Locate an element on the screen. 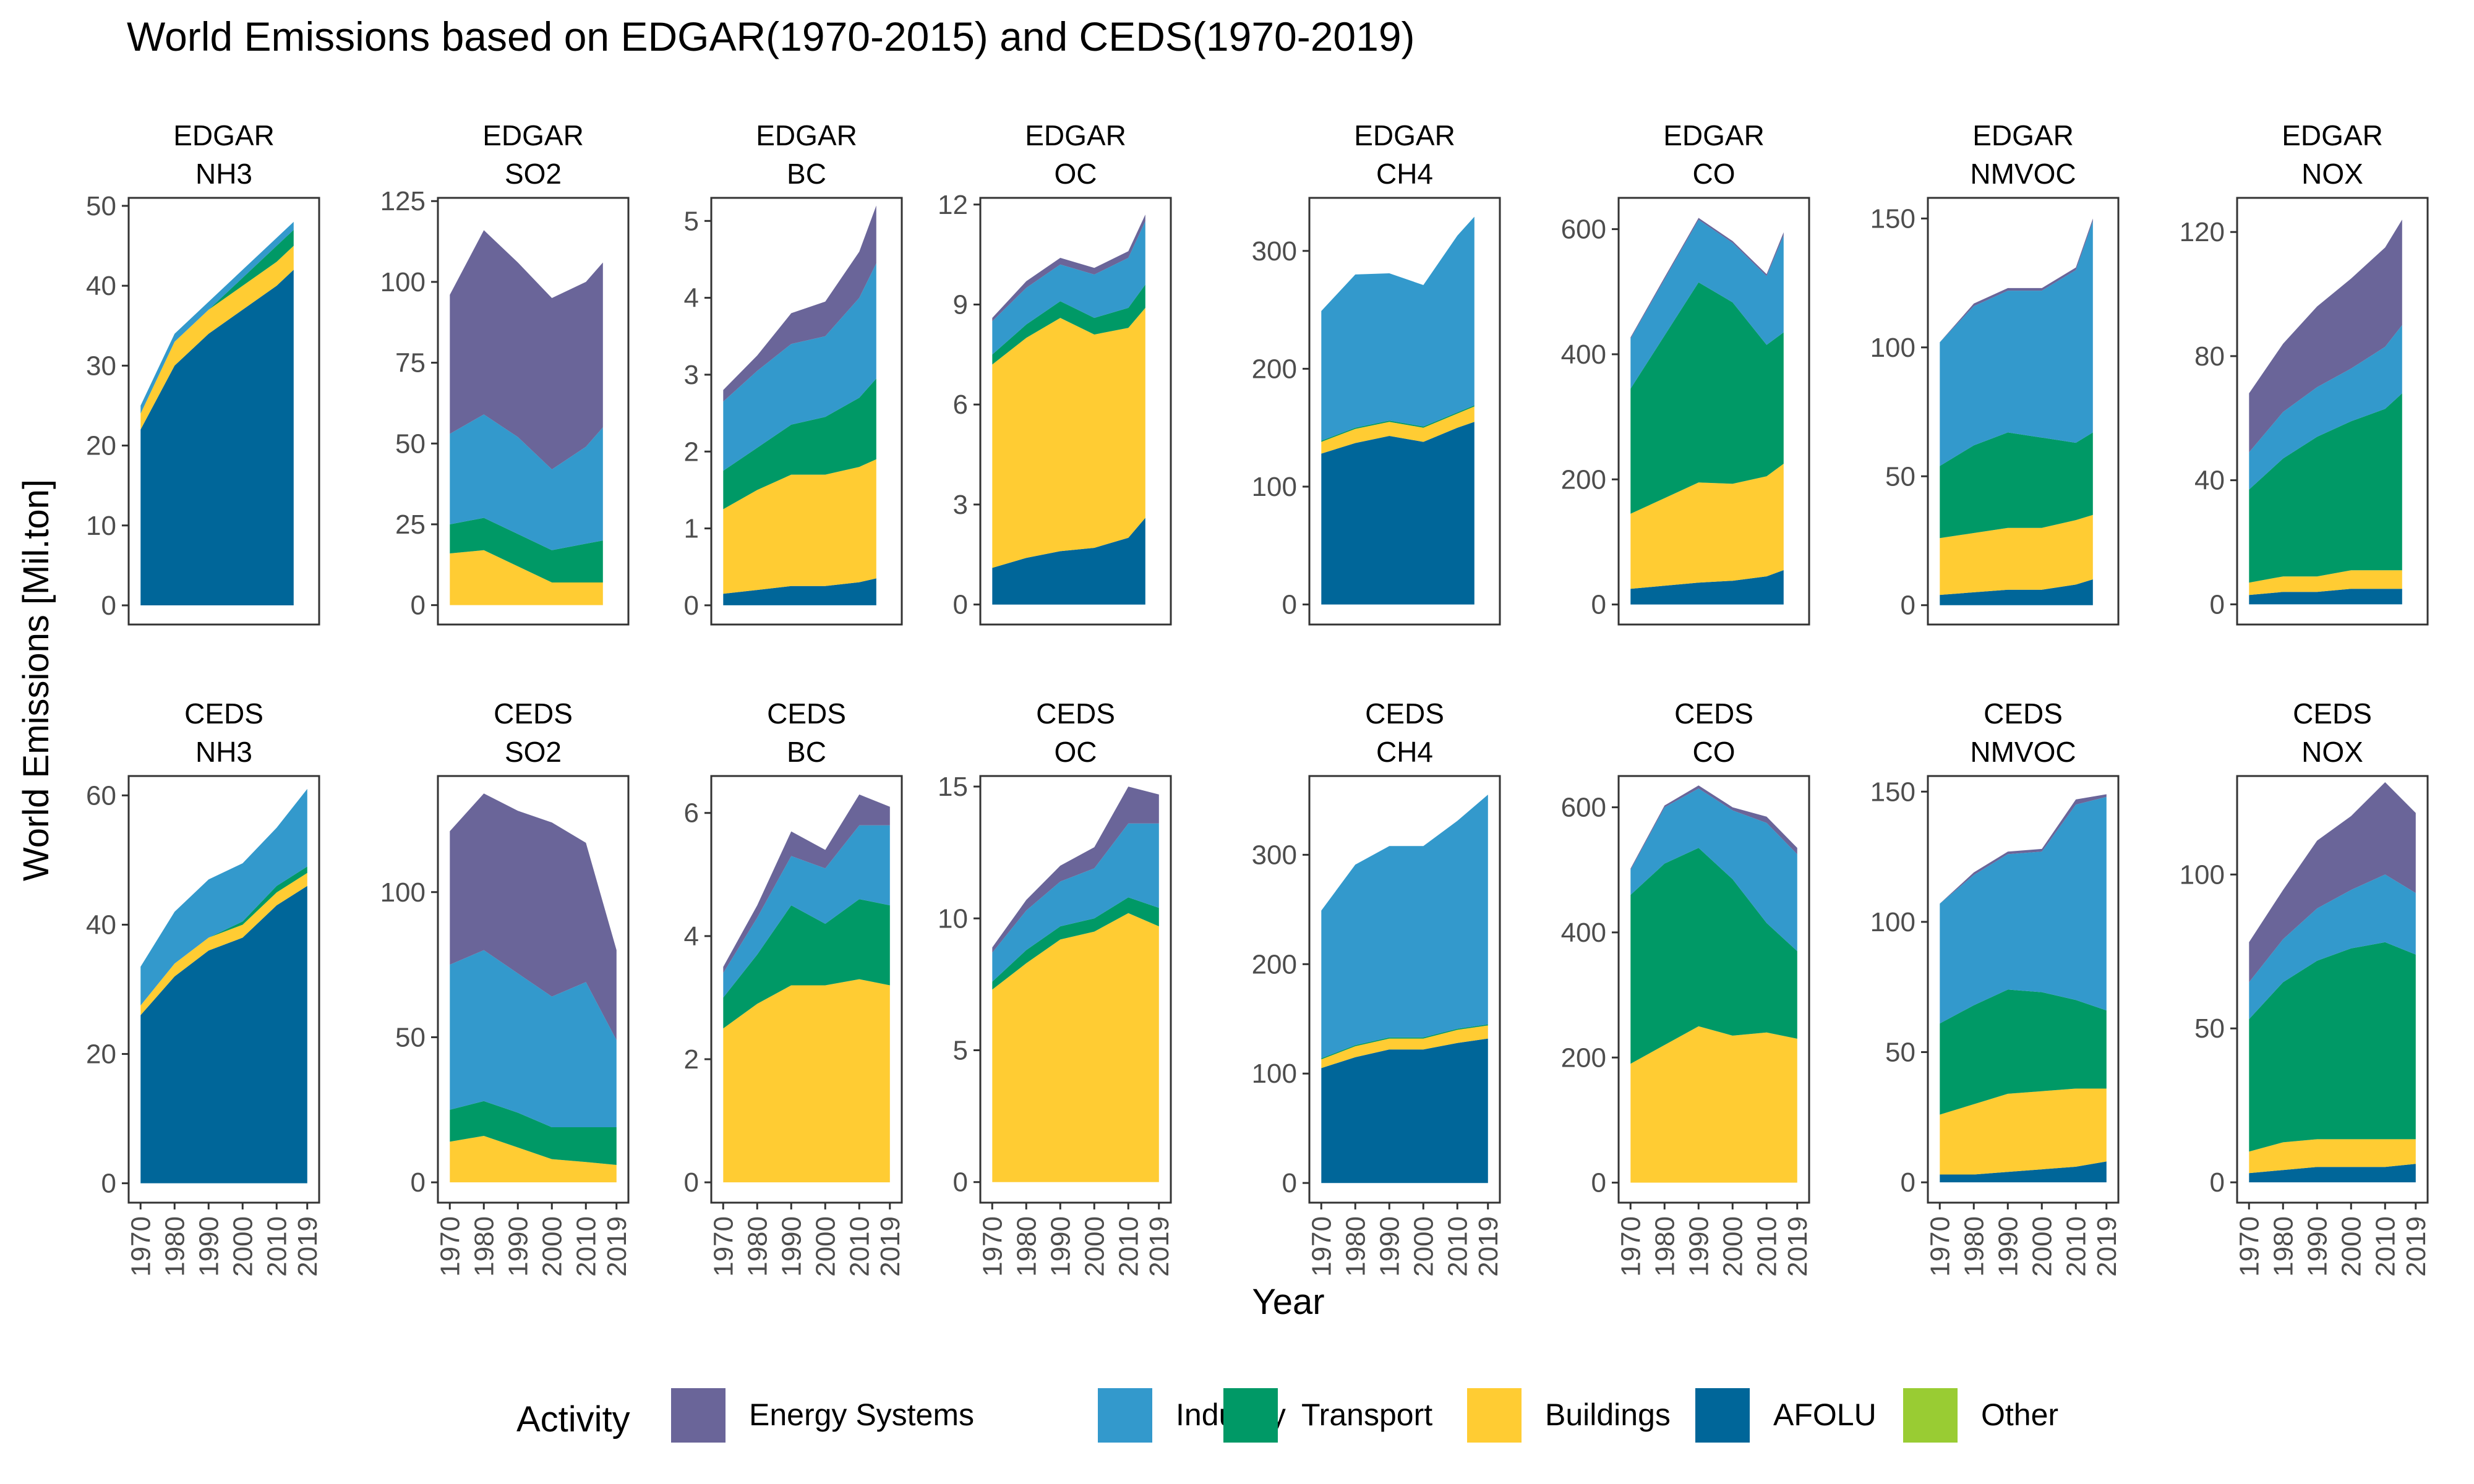  y-tick-label: 2 is located at coordinates (692, 452).